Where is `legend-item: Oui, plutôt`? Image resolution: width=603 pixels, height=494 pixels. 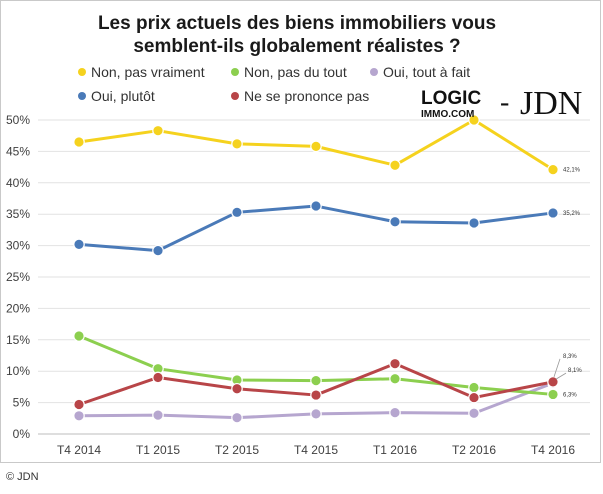 legend-item: Oui, plutôt is located at coordinates (116, 96).